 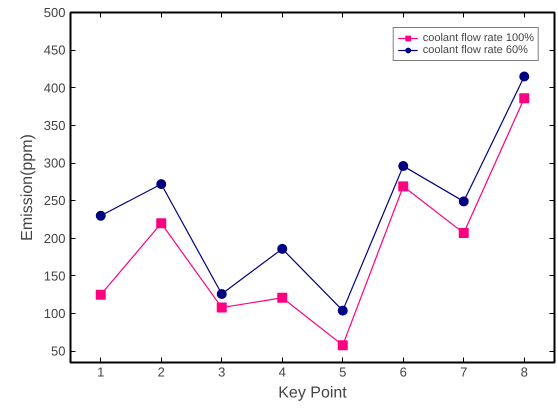 I want to click on y-tick-label: 450, so click(x=55, y=50).